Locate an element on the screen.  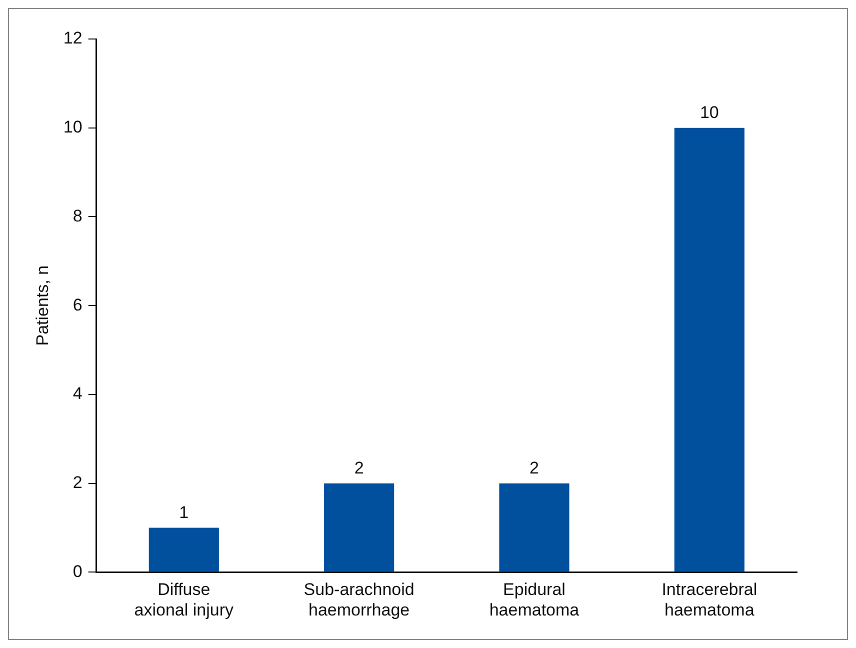
x-tick-label: Diffuse axional injury is located at coordinates (184, 600).